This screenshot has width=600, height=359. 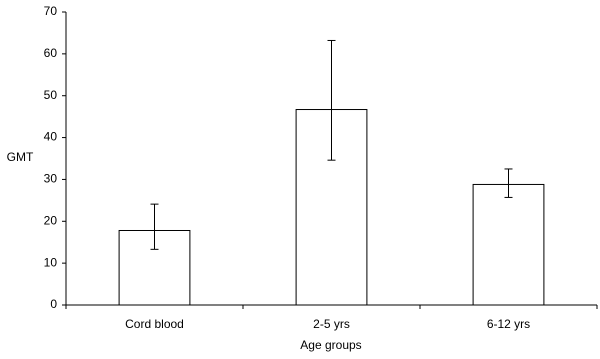 What do you see at coordinates (51, 53) in the screenshot?
I see `y-tick-label: 60` at bounding box center [51, 53].